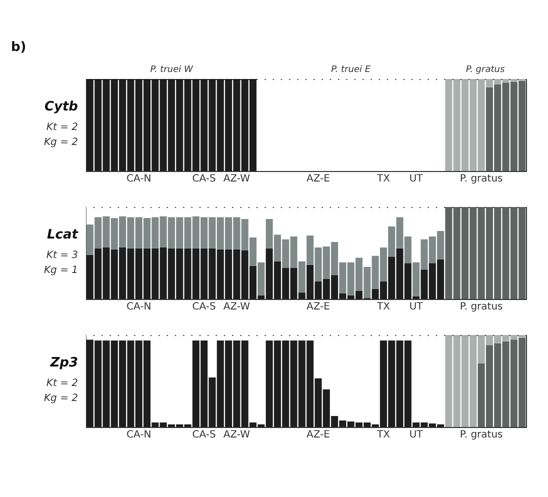  I want to click on text: P. truei E, so click(351, 70).